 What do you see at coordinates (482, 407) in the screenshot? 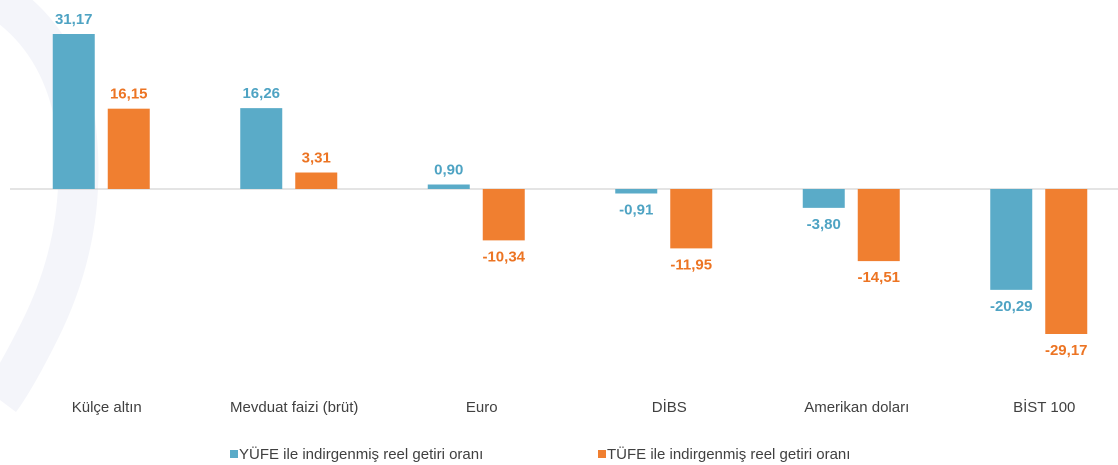
I see `x-tick-label: Euro` at bounding box center [482, 407].